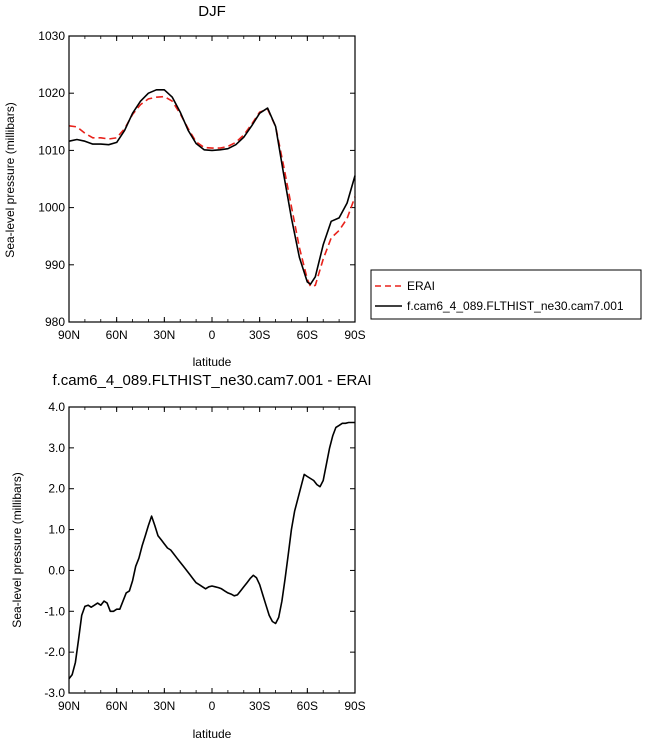 This screenshot has width=649, height=744. Describe the element at coordinates (54, 652) in the screenshot. I see `y-tick-label: -2.0` at that location.